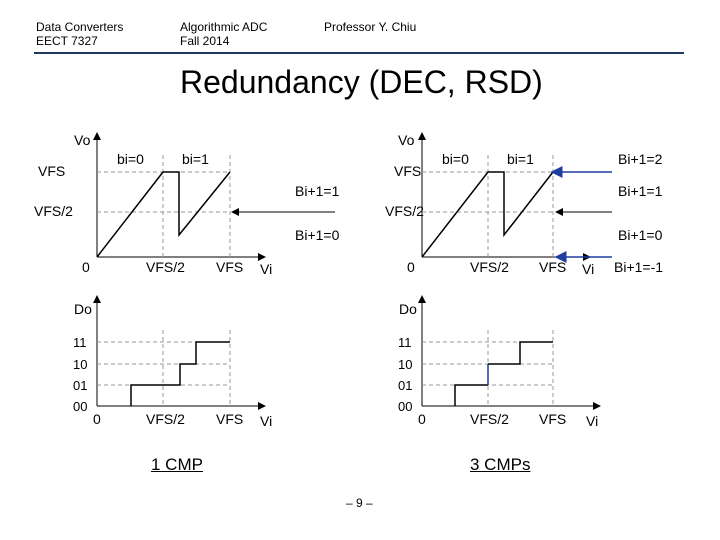  I want to click on next-bit-2-label: Bi+1=2, so click(640, 159).